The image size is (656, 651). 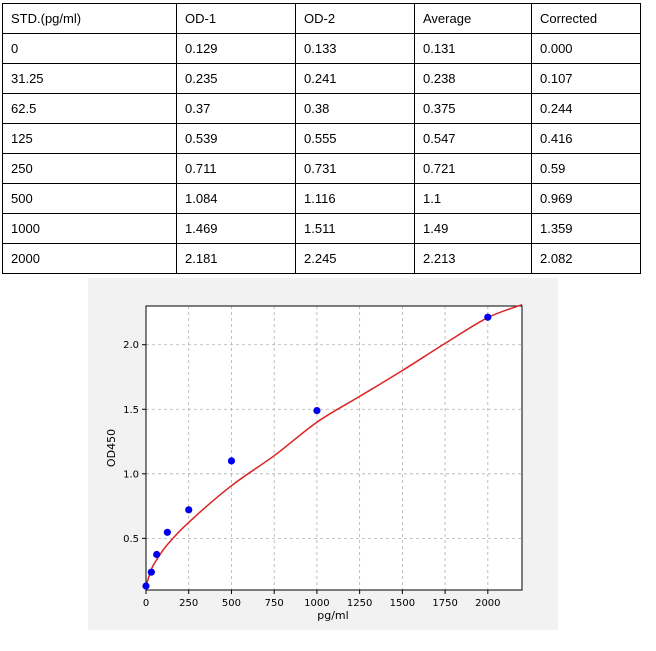 I want to click on cell-std: 0, so click(x=89, y=48).